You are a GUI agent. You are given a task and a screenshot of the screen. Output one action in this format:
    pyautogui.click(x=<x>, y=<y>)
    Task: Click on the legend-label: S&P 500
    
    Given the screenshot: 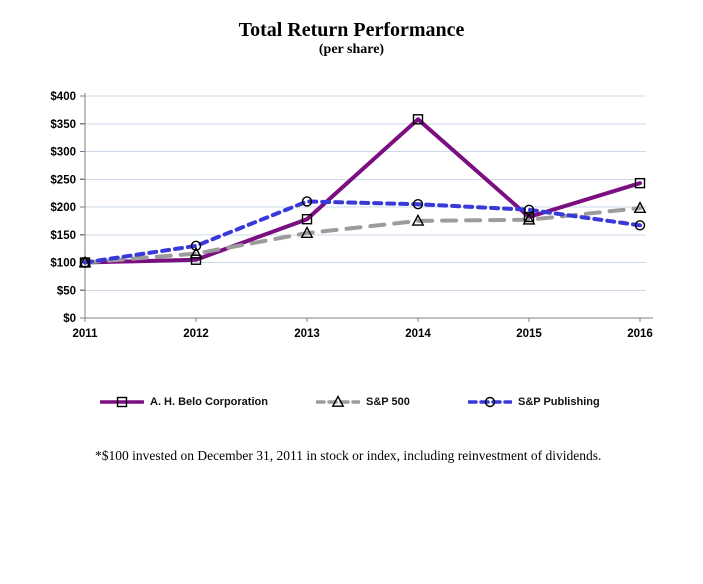 What is the action you would take?
    pyautogui.click(x=388, y=402)
    